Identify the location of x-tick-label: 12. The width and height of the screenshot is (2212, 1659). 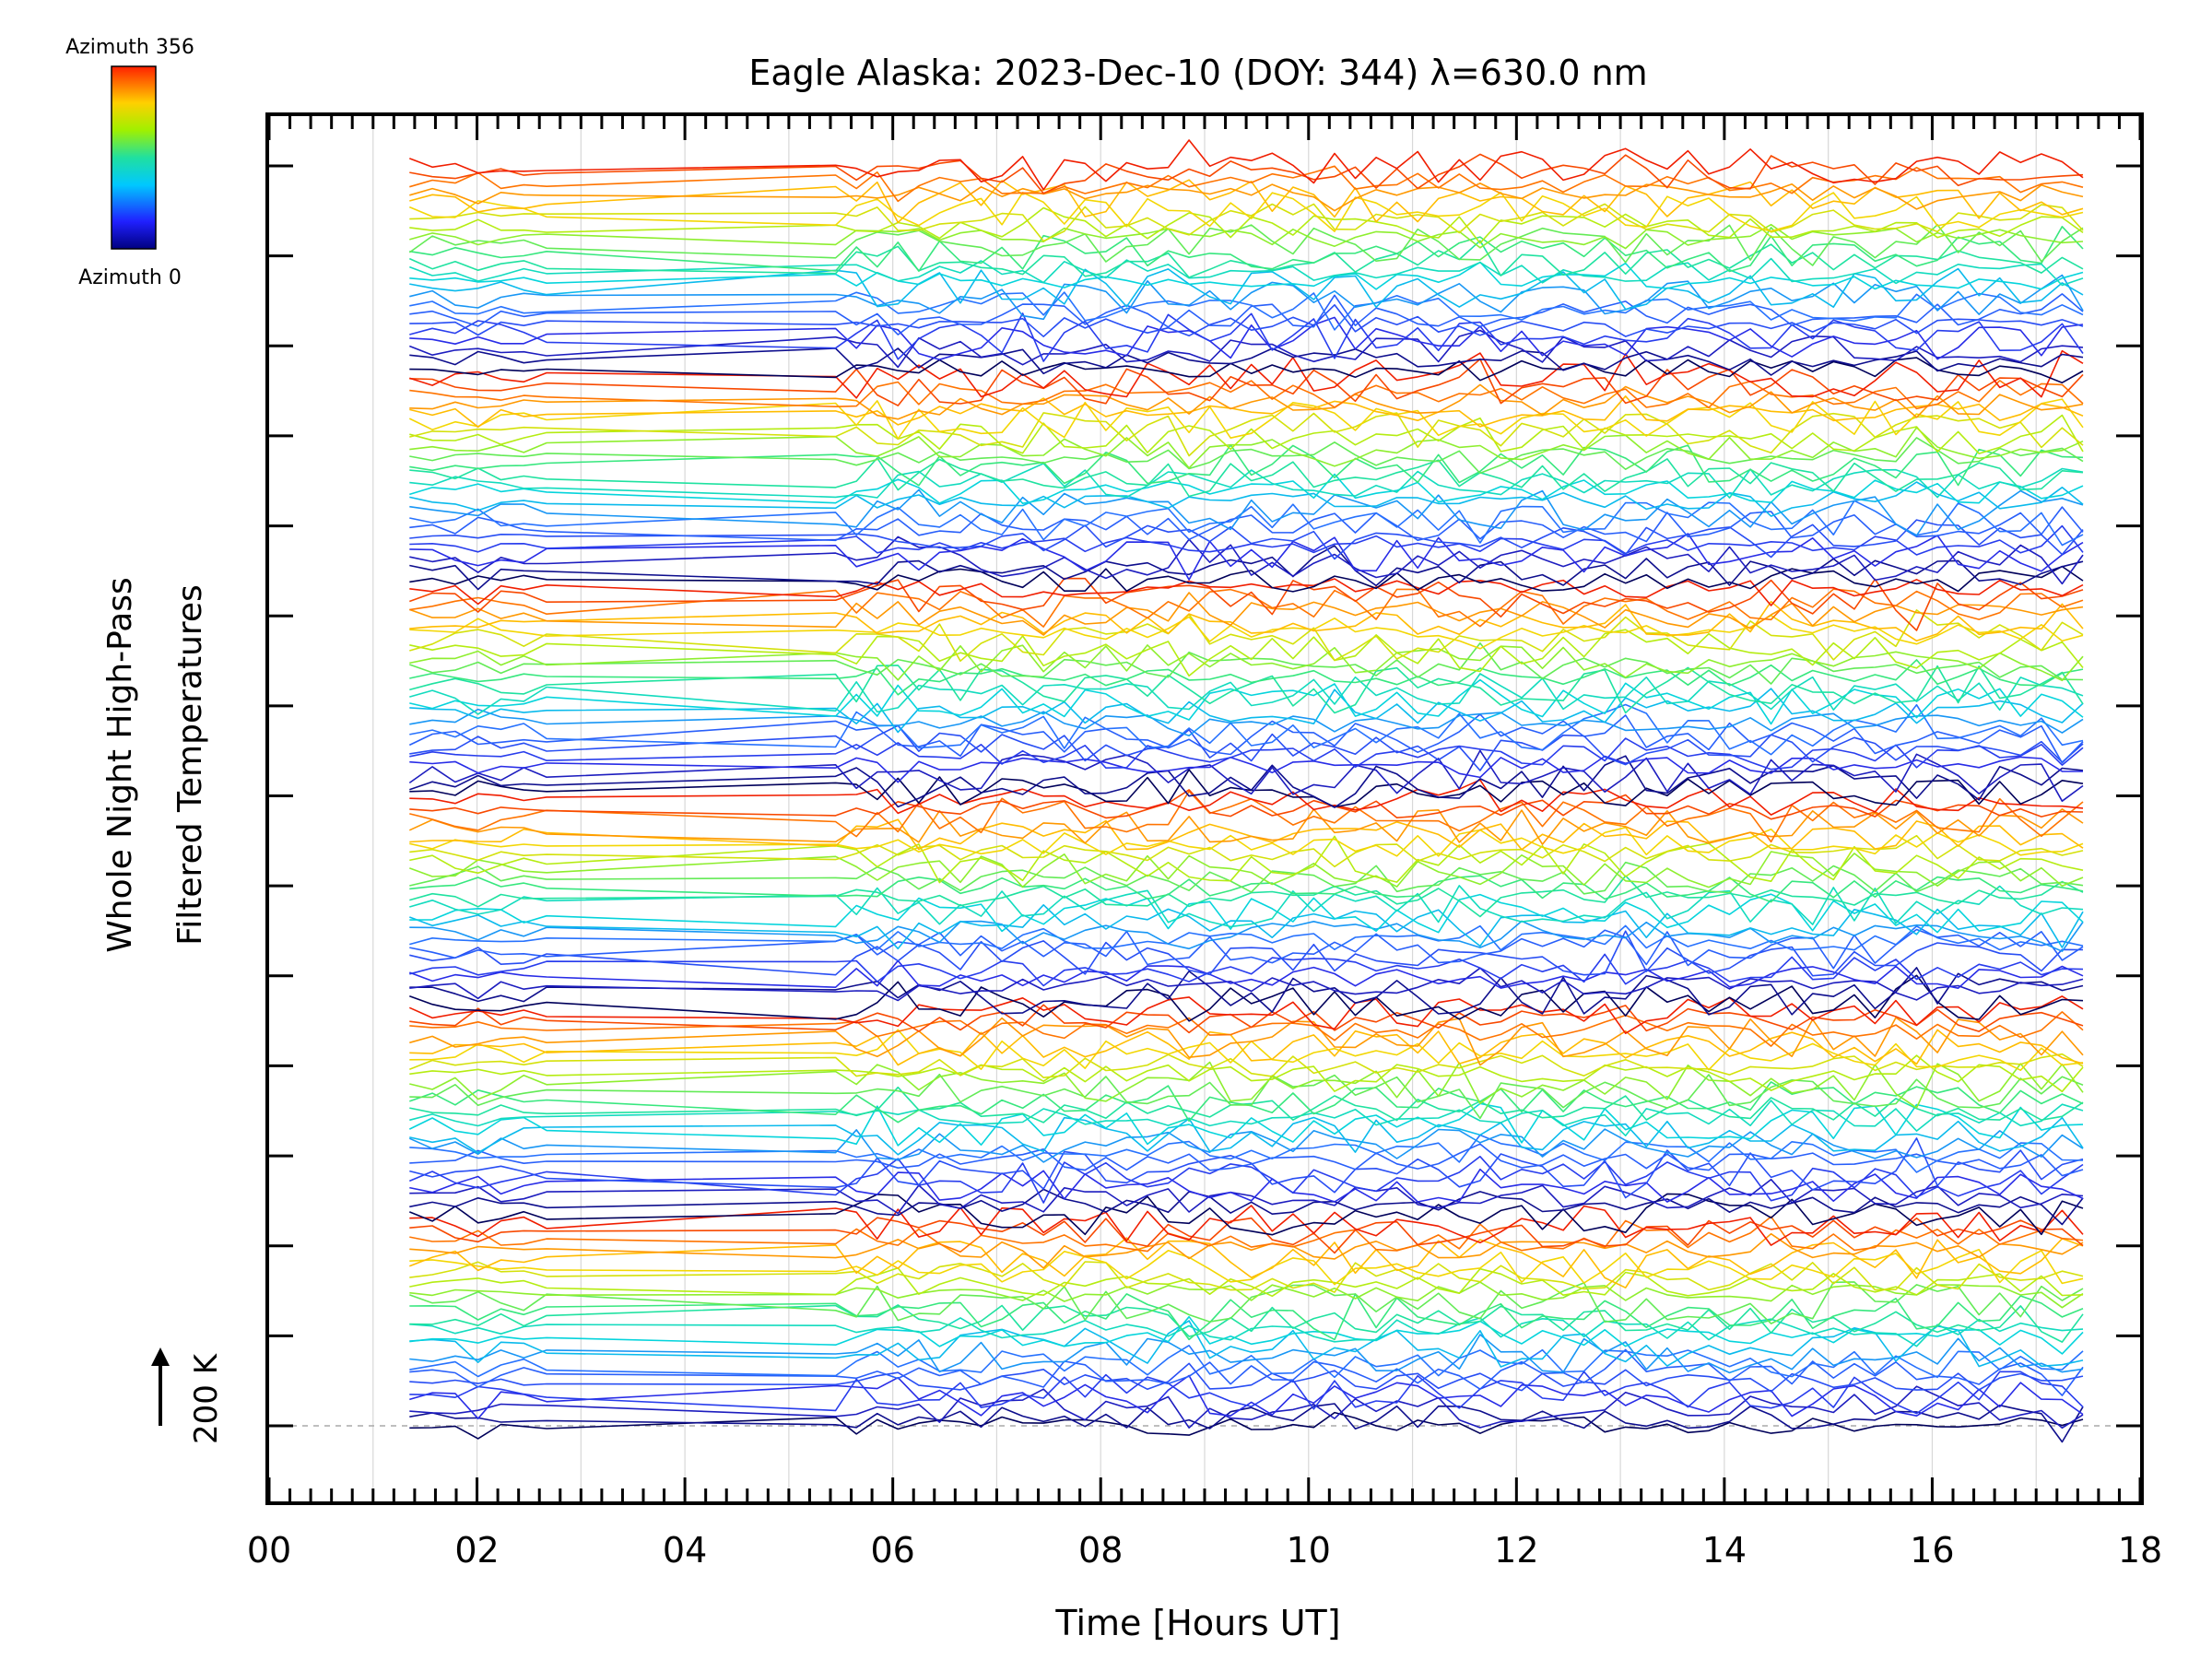
(1516, 1550).